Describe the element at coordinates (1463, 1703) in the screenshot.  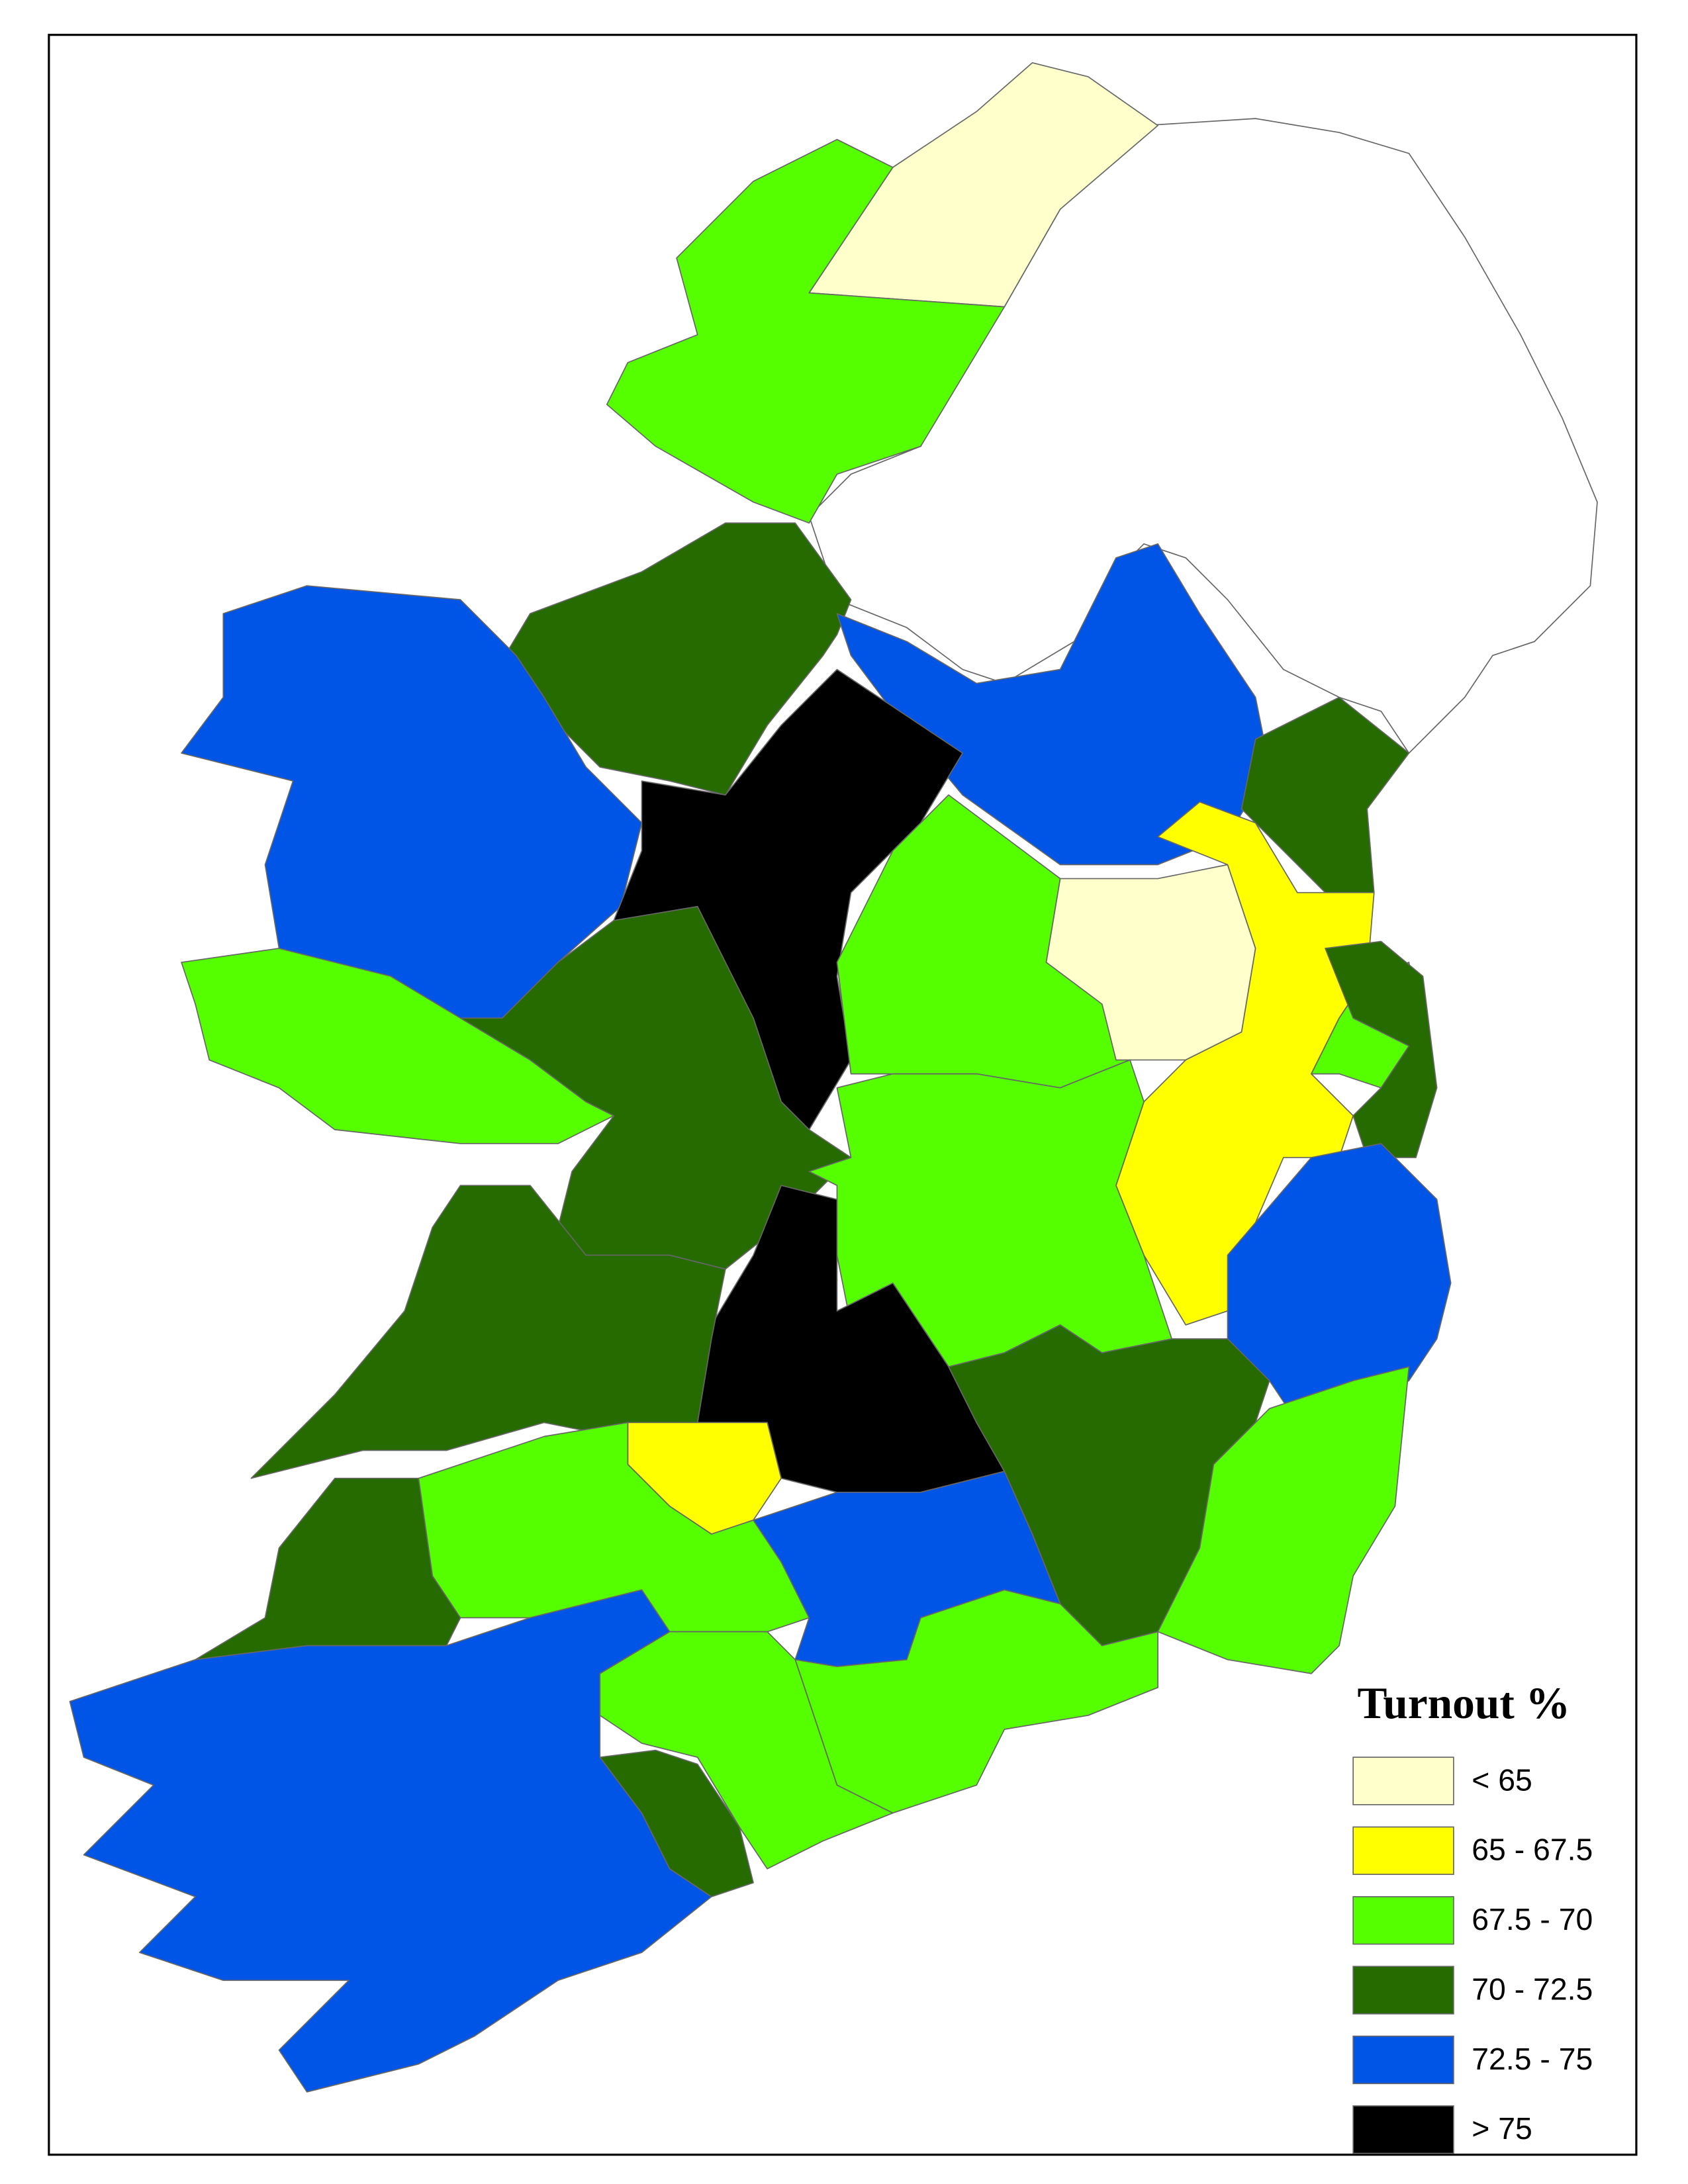
I see `legend-title: Turnout %` at that location.